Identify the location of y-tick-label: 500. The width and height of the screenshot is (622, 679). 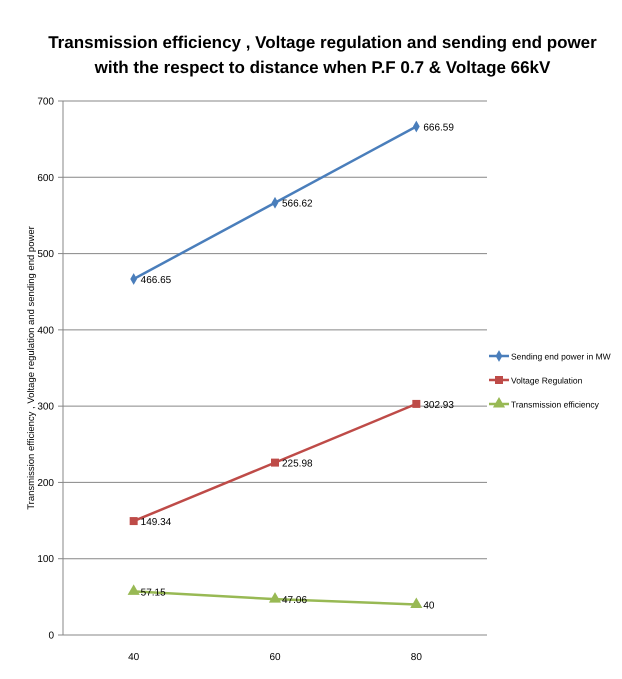
(45, 254).